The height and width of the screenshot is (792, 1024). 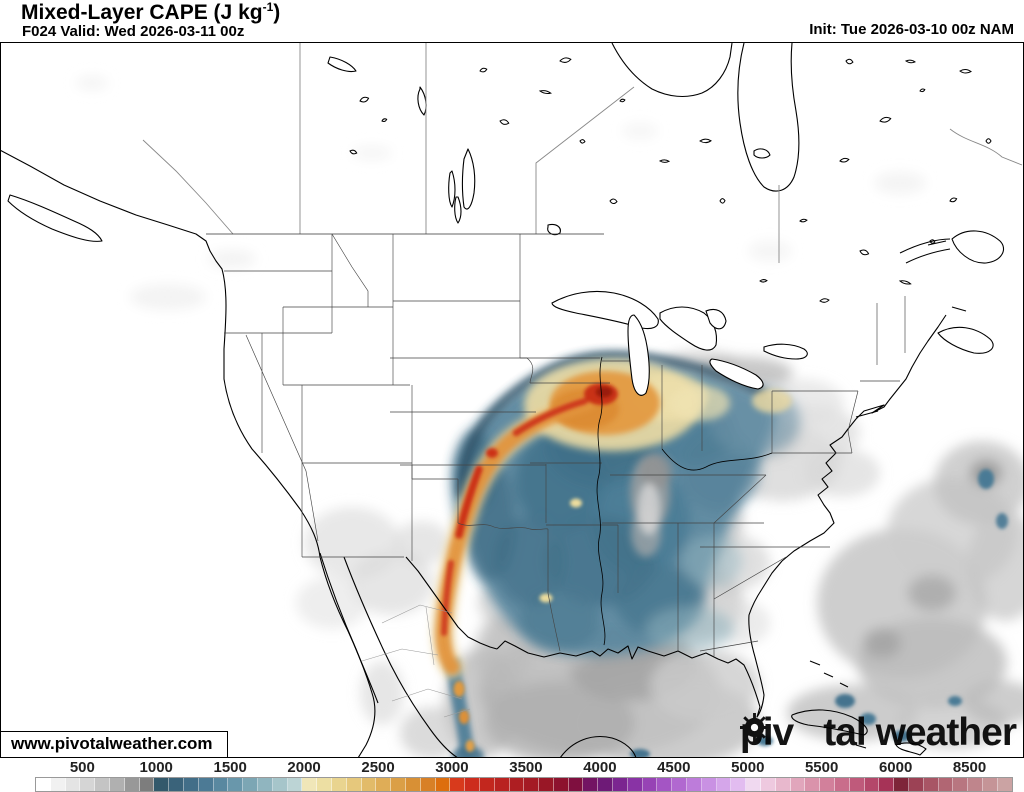 I want to click on colorbar-tick-label: 5500, so click(x=821, y=767).